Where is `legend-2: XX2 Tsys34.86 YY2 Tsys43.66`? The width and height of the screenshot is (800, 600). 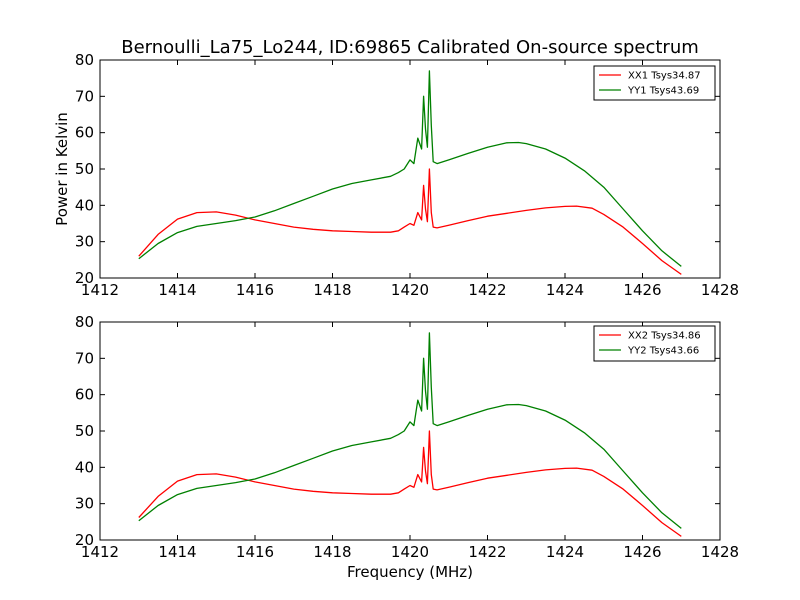
legend-2: XX2 Tsys34.86 YY2 Tsys43.66 is located at coordinates (654, 343).